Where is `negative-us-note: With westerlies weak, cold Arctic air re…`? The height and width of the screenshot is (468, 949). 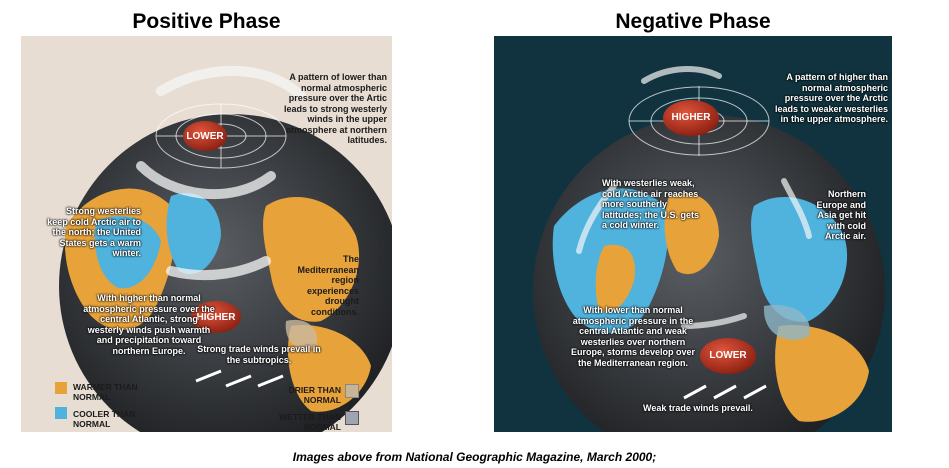
negative-us-note: With westerlies weak, cold Arctic air re… is located at coordinates (651, 204).